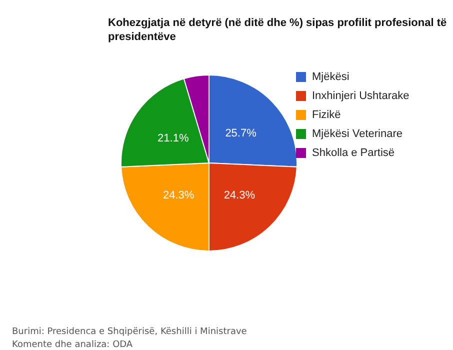 The height and width of the screenshot is (350, 453). Describe the element at coordinates (278, 30) in the screenshot. I see `chart-title: Kohezgjatja në detyrë (në ditë dhe %) sipas profilit profesional të presidentëve` at that location.